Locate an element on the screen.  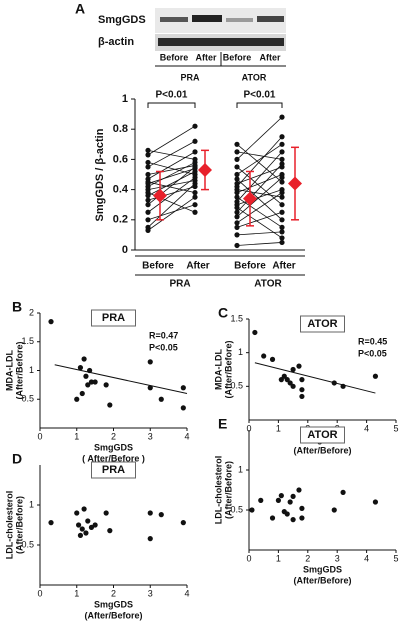
y-tick-label: 2 is located at coordinates (31, 312).